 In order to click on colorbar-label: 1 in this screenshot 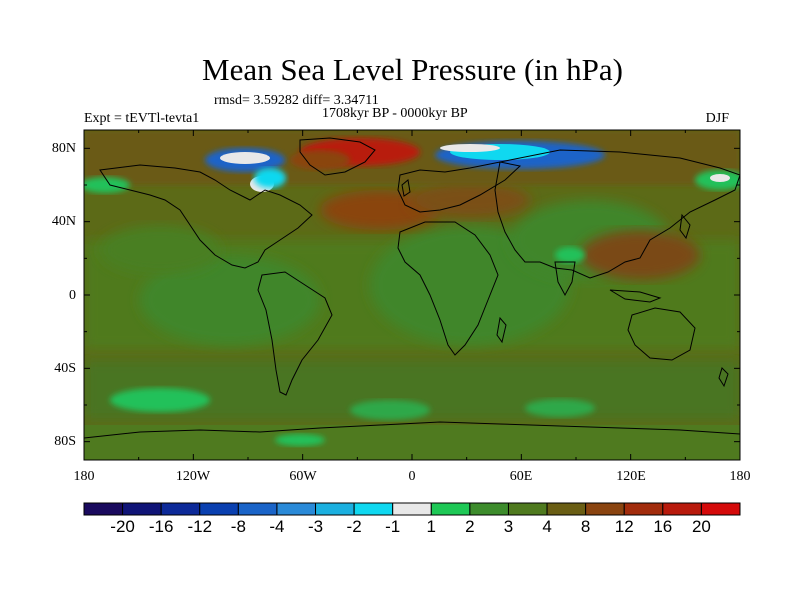, I will do `click(431, 526)`.